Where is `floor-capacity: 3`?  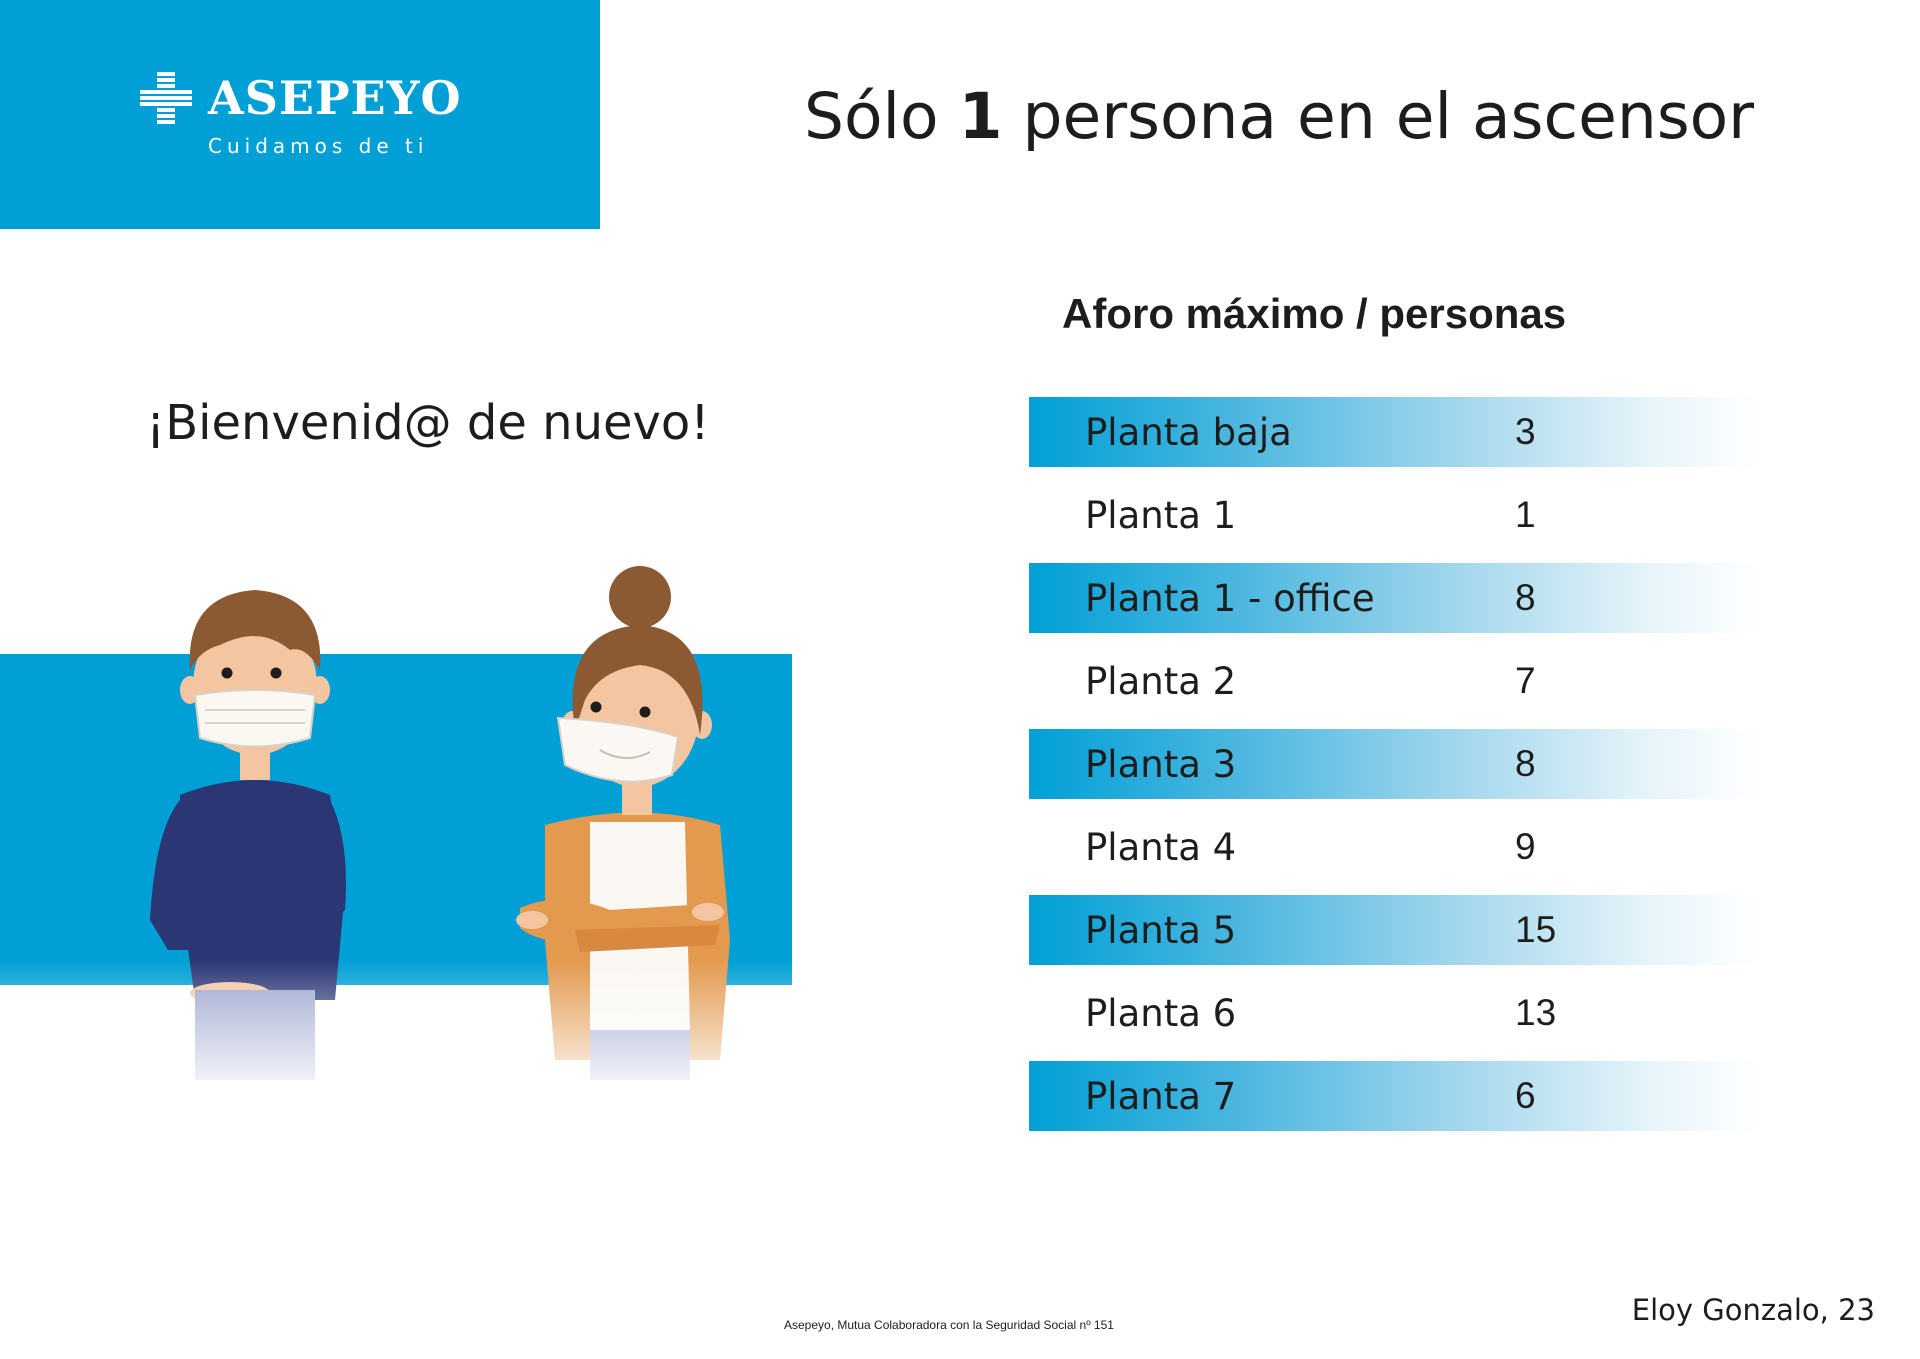 floor-capacity: 3 is located at coordinates (1525, 431).